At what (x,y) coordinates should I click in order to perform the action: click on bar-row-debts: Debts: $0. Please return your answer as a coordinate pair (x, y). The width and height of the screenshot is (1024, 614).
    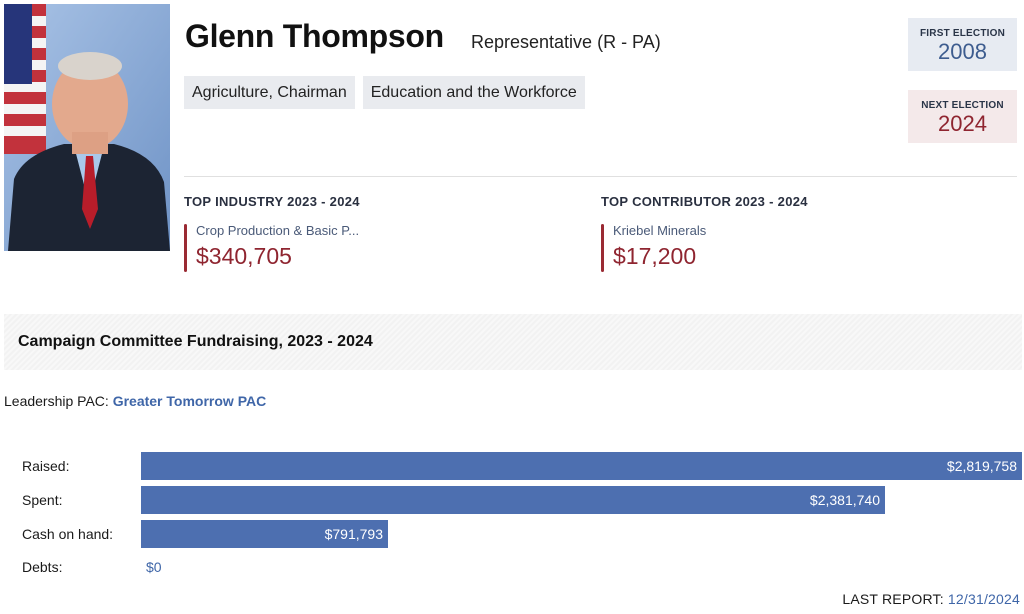
    Looking at the image, I should click on (512, 567).